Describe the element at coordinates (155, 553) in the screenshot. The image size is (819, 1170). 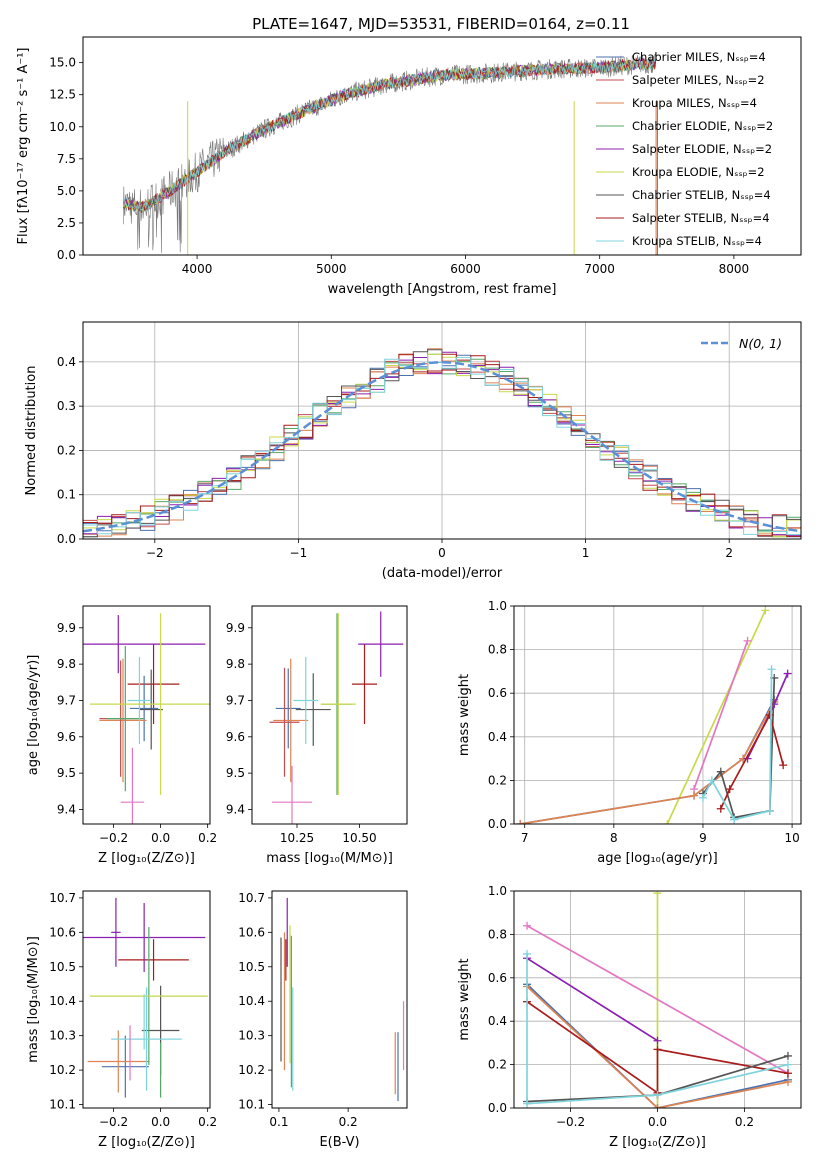
I see `x-tick-label: −2` at that location.